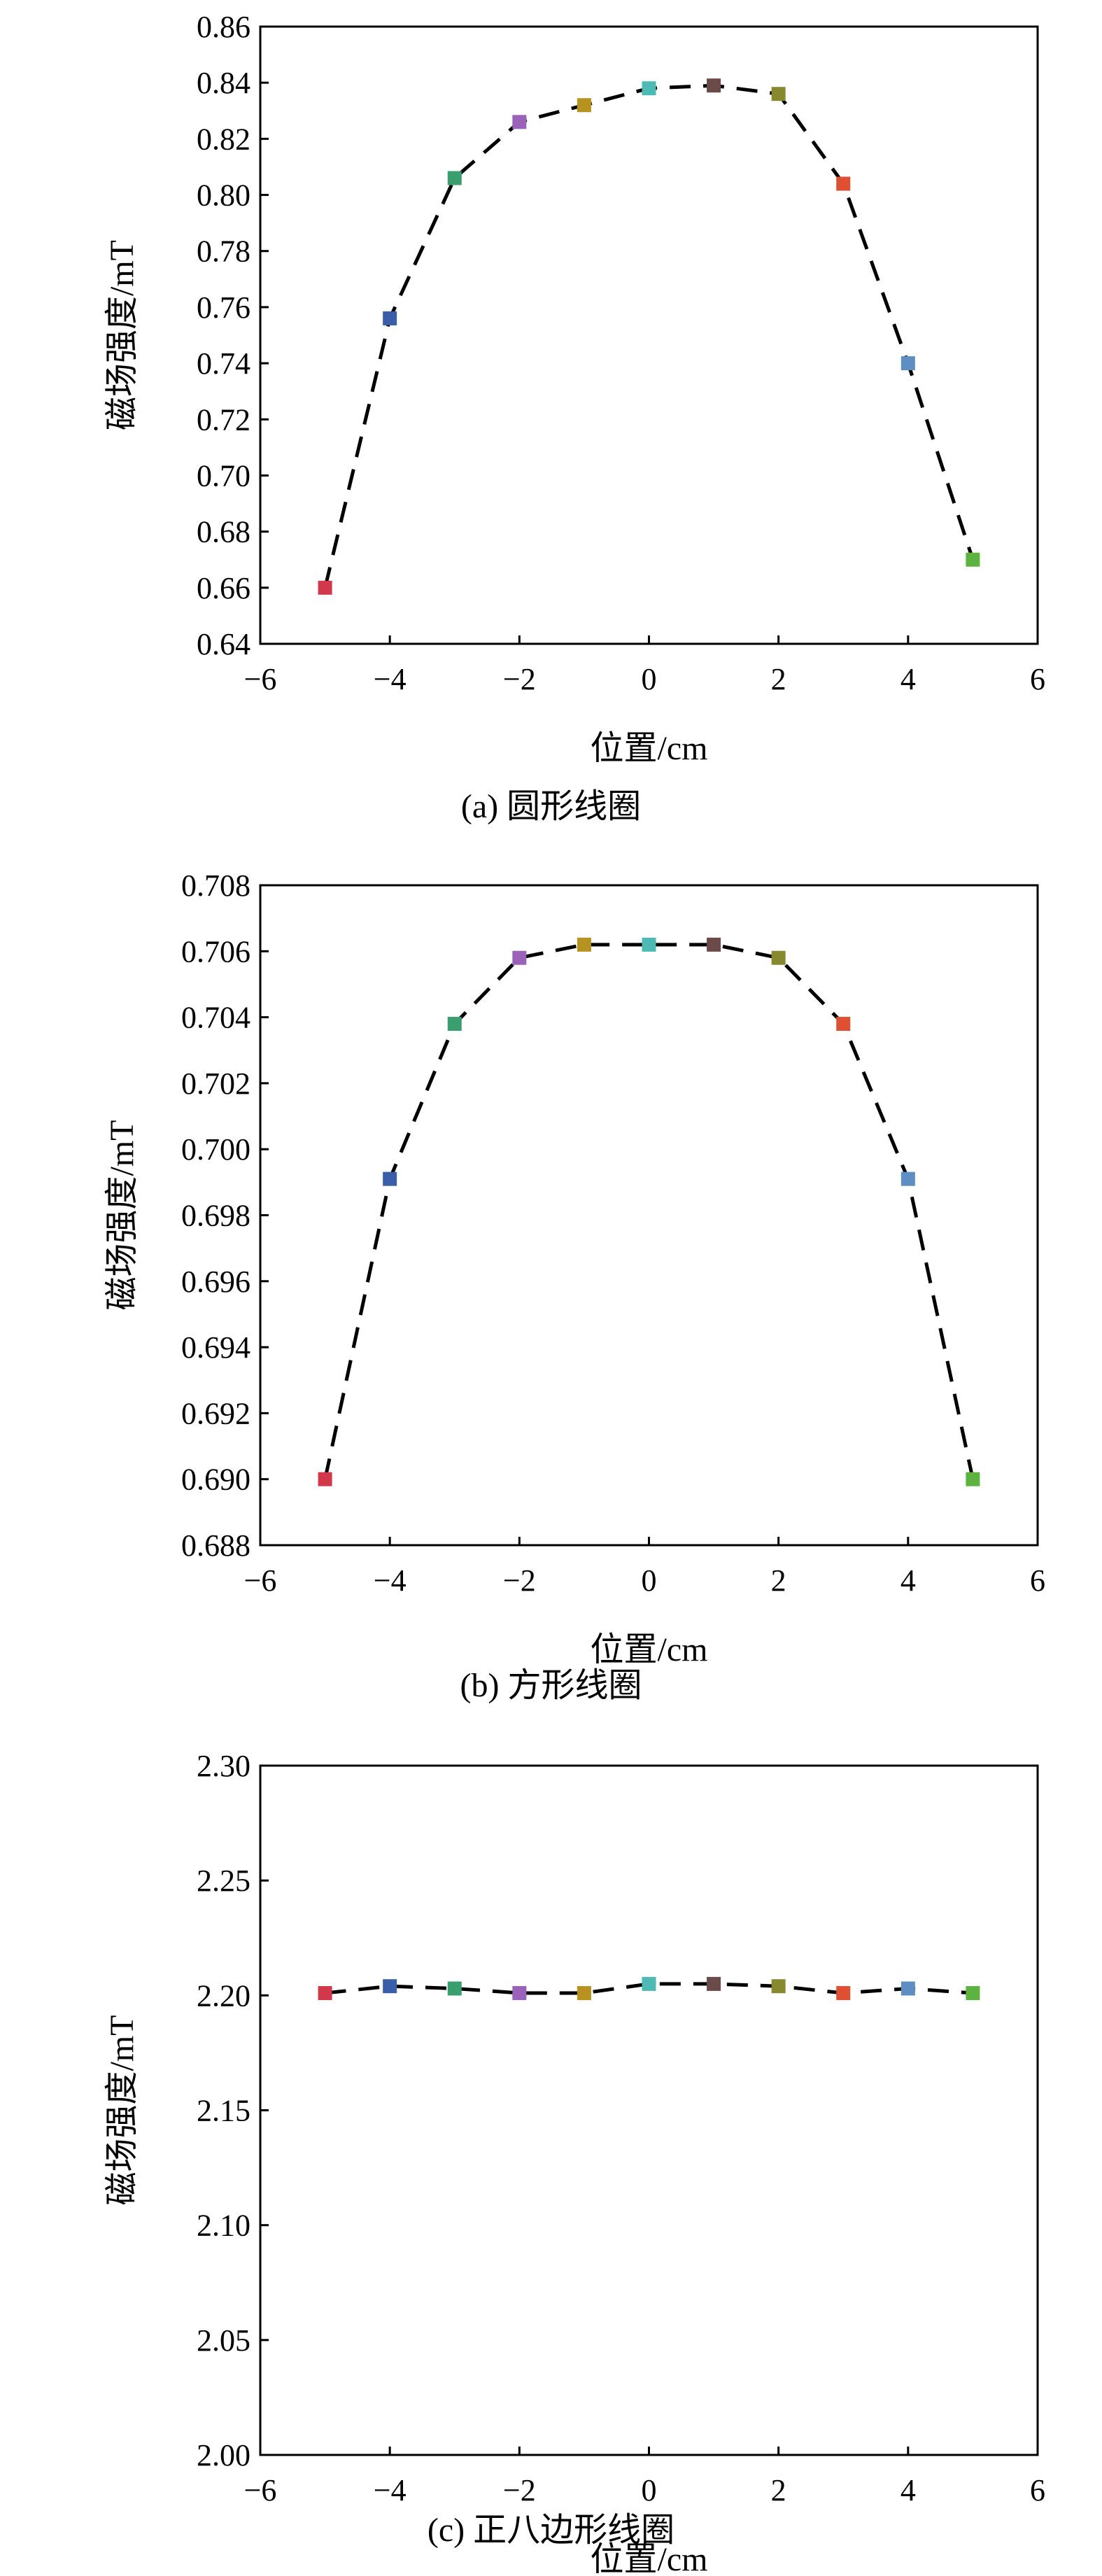 This screenshot has height=2576, width=1102. Describe the element at coordinates (215, 1480) in the screenshot. I see `y-tick-label: 0.690` at that location.